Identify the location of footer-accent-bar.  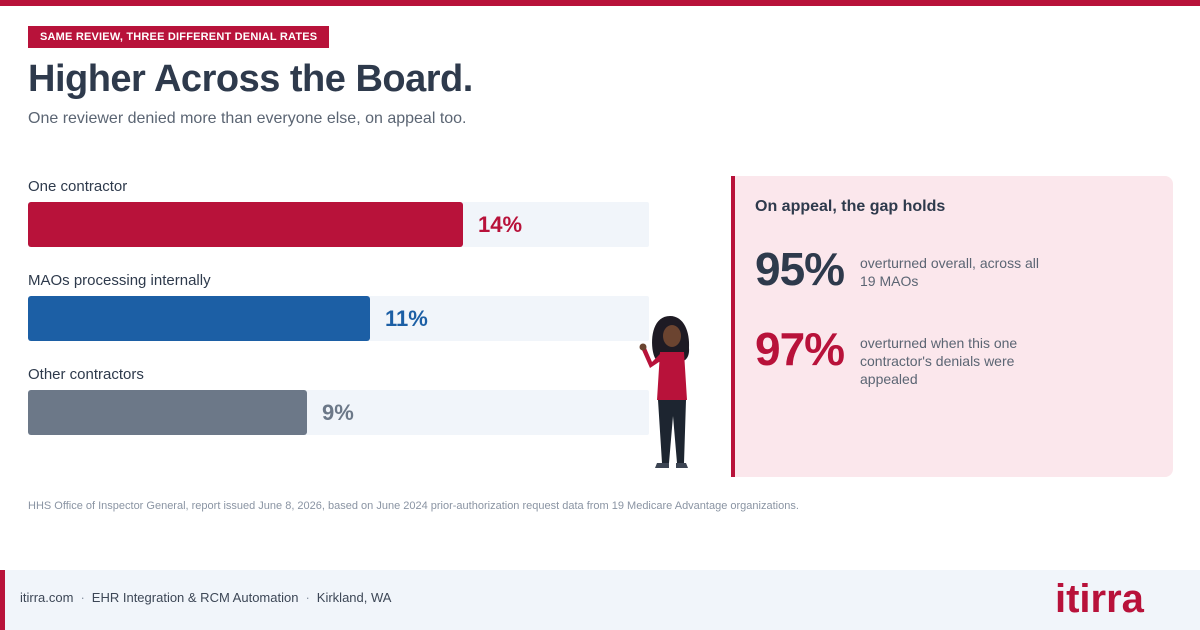
(2, 600).